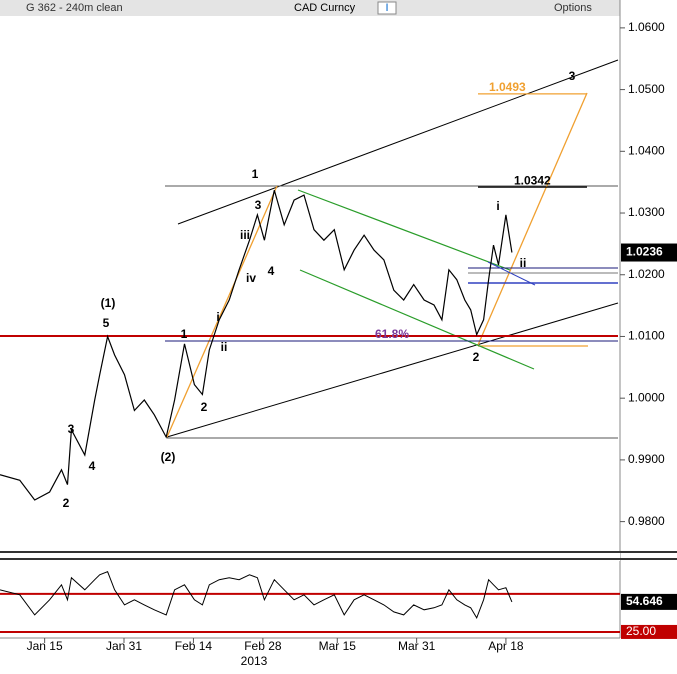  Describe the element at coordinates (254, 661) in the screenshot. I see `year-label: 2013` at that location.